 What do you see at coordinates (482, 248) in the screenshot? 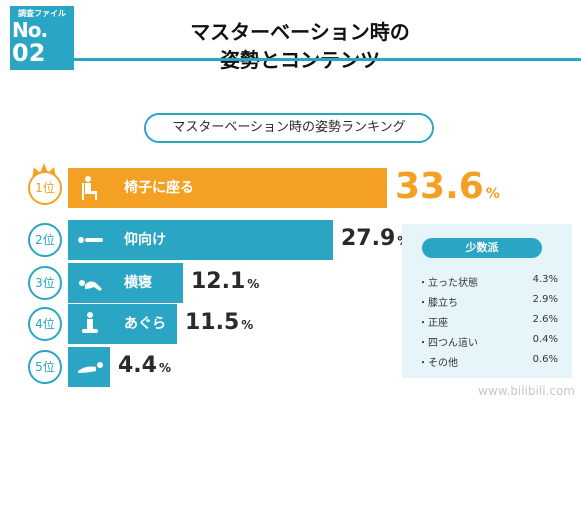
I see `minority-title: 少数派` at bounding box center [482, 248].